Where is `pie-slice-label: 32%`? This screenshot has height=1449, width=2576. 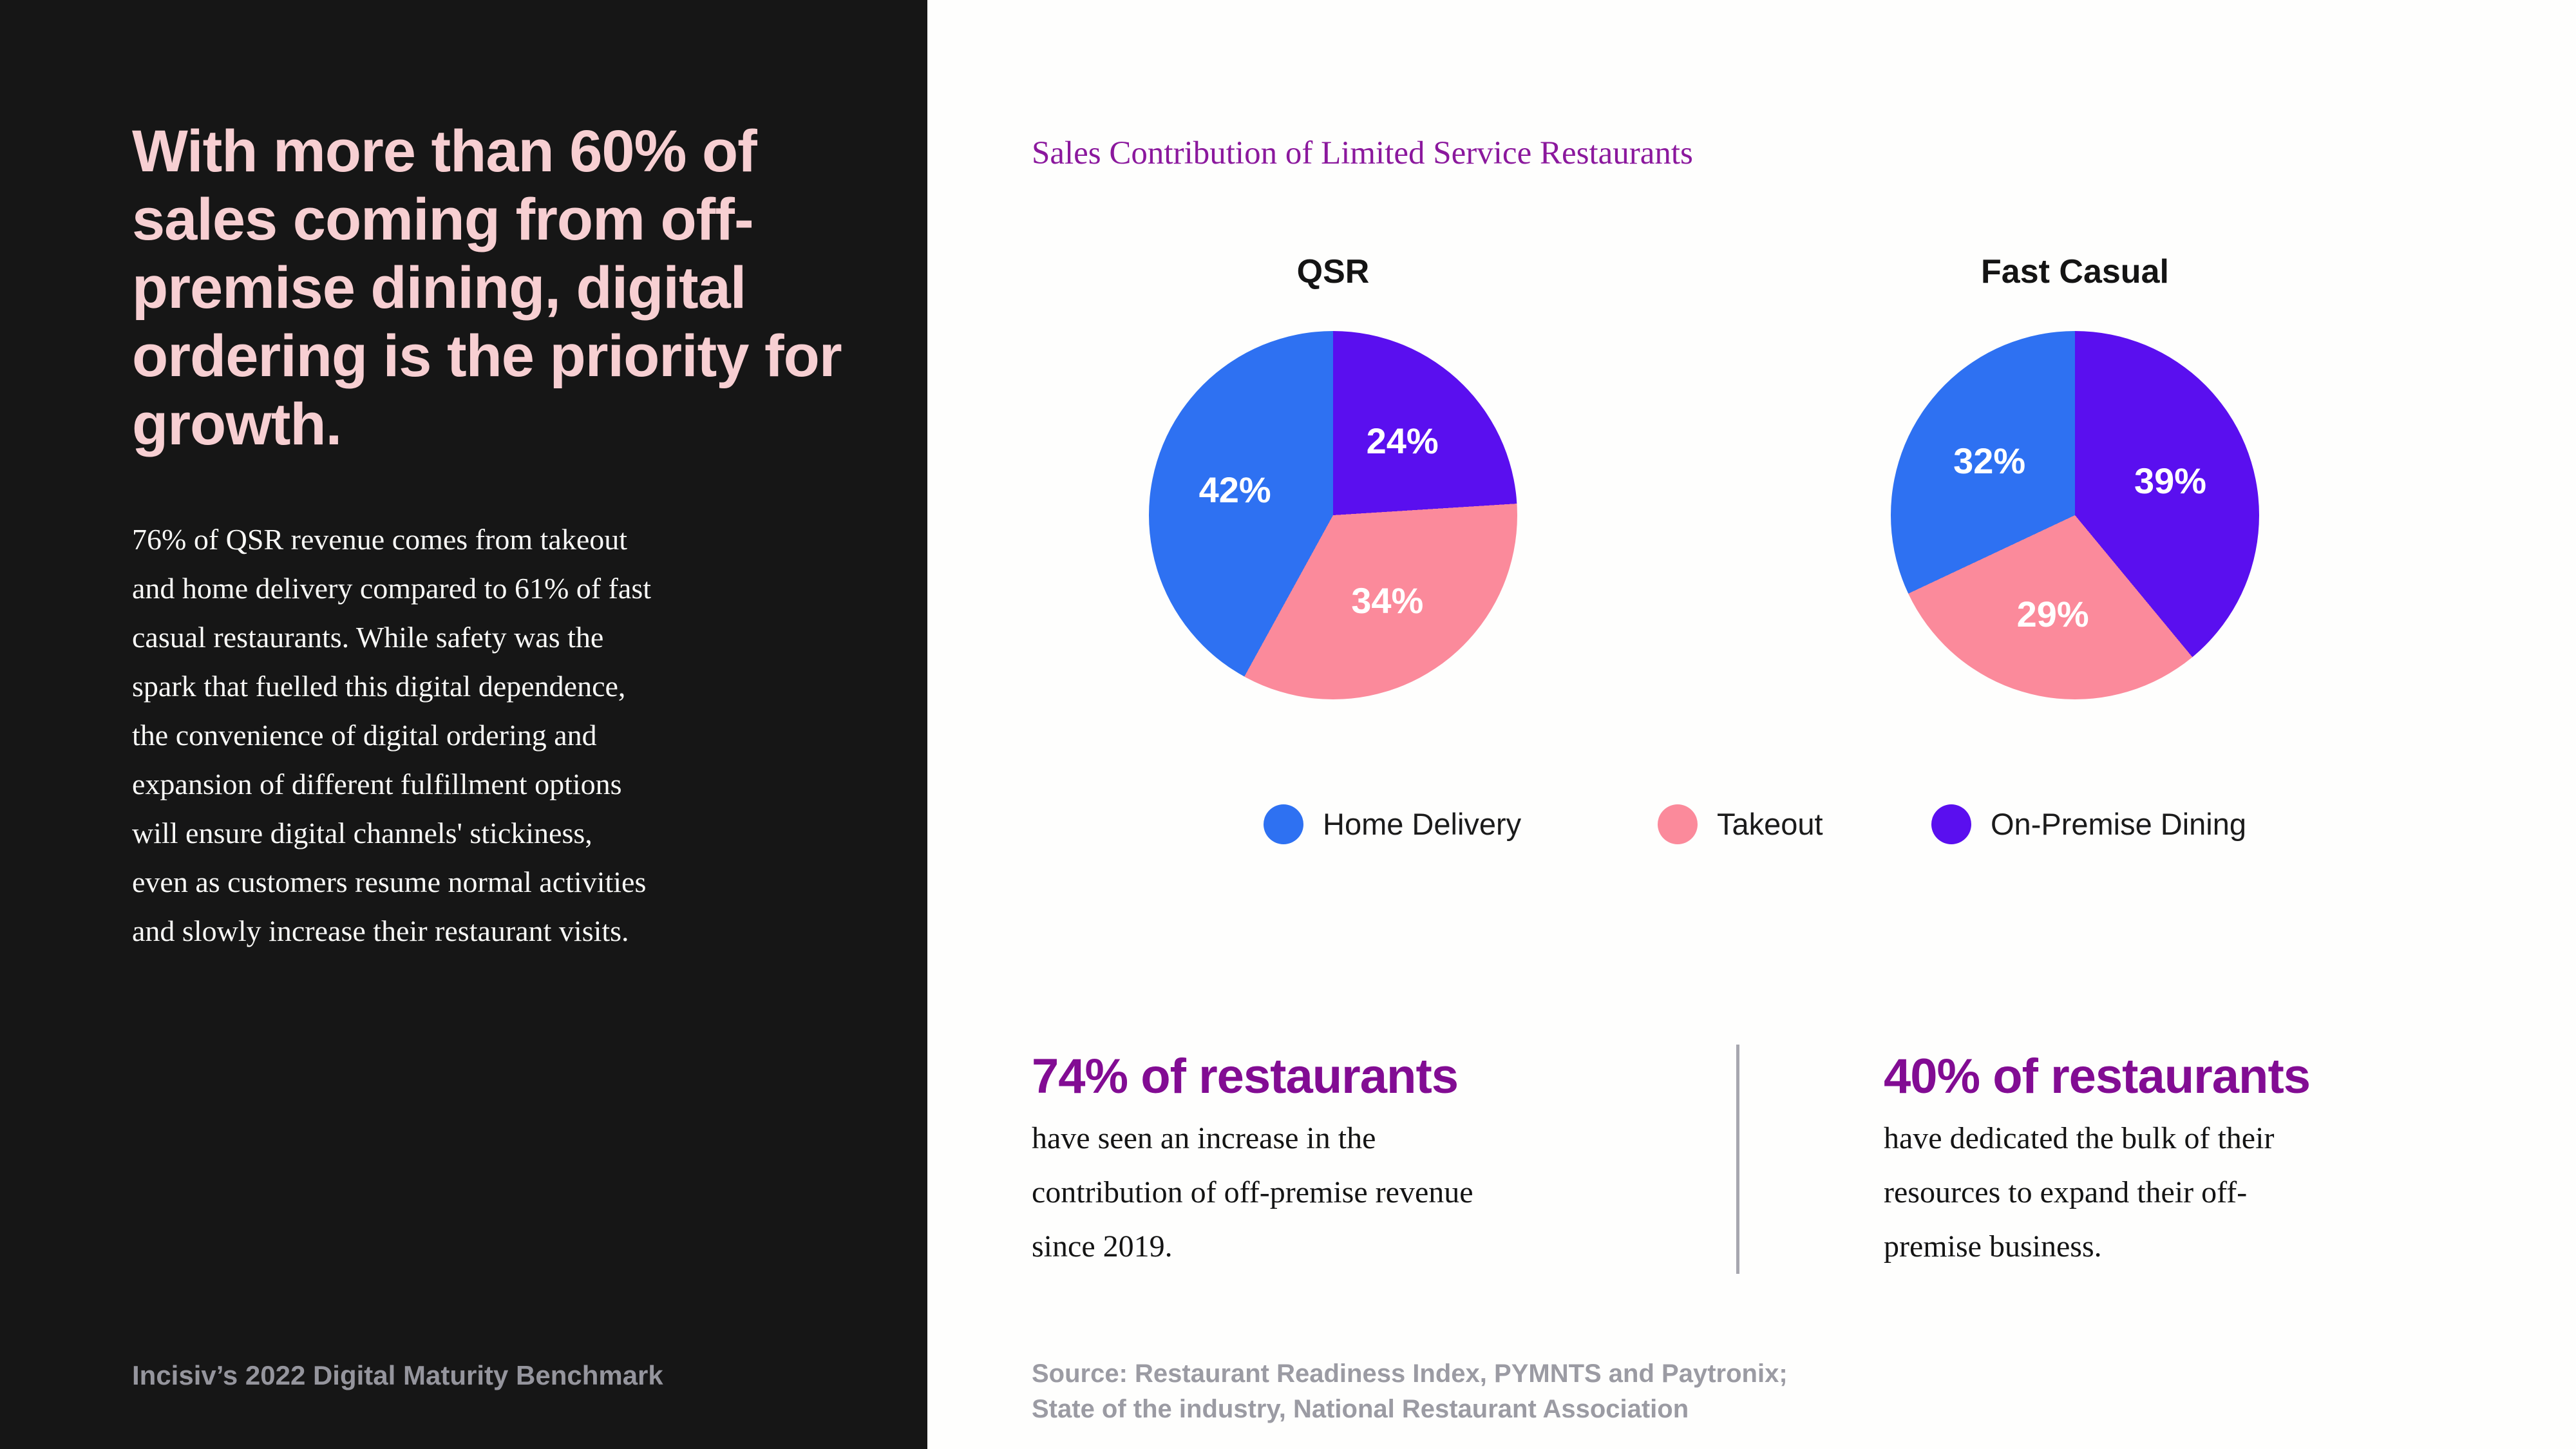
pie-slice-label: 32% is located at coordinates (1989, 461).